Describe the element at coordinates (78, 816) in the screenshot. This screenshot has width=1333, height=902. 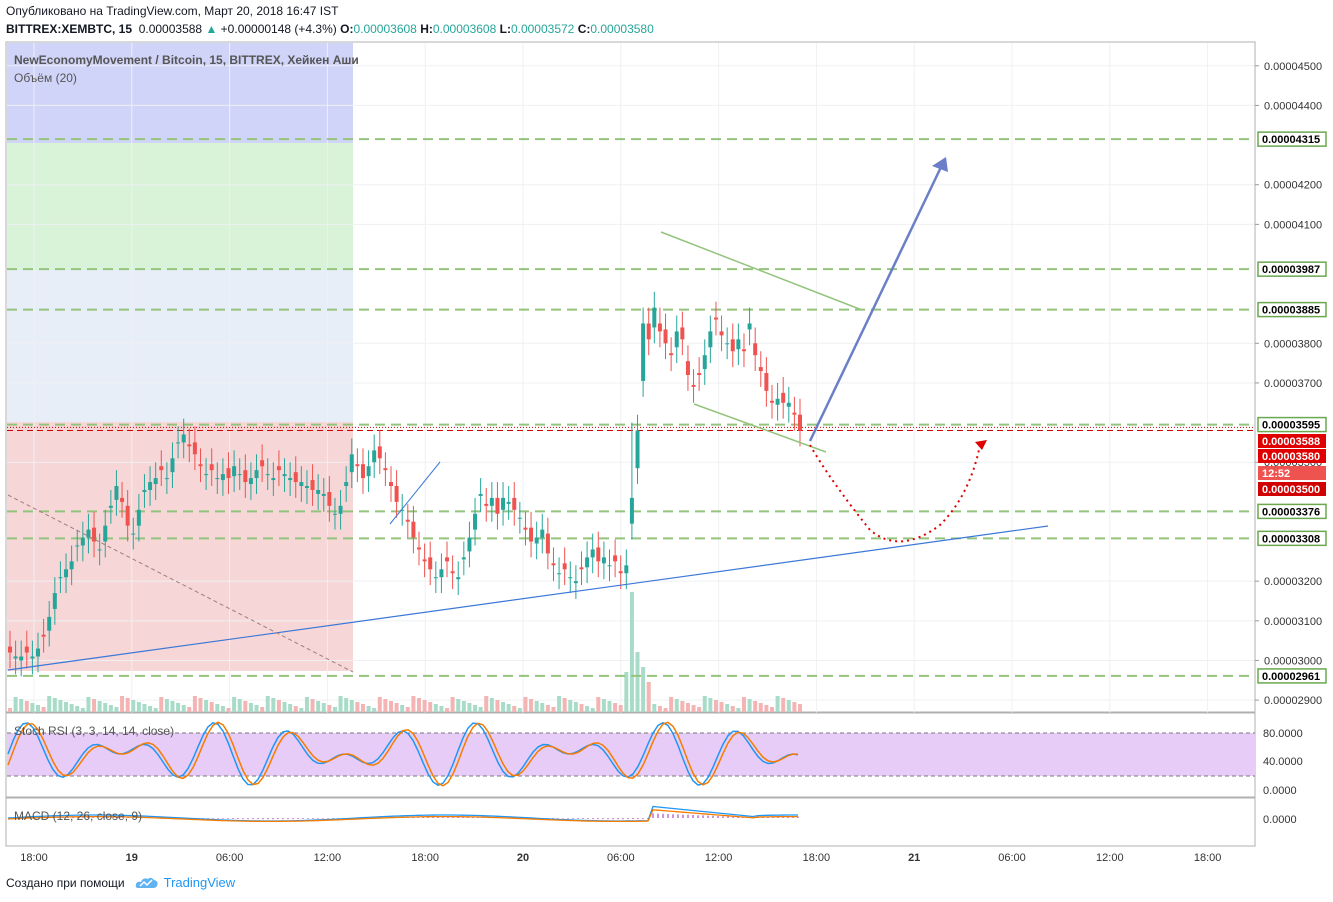
I see `legend-macd: MACD (12, 26, close, 9)` at that location.